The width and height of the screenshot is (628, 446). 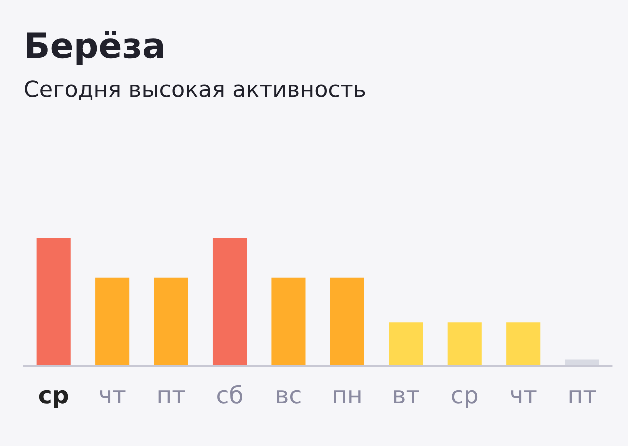 I want to click on chart-title: Берёза, so click(x=95, y=48).